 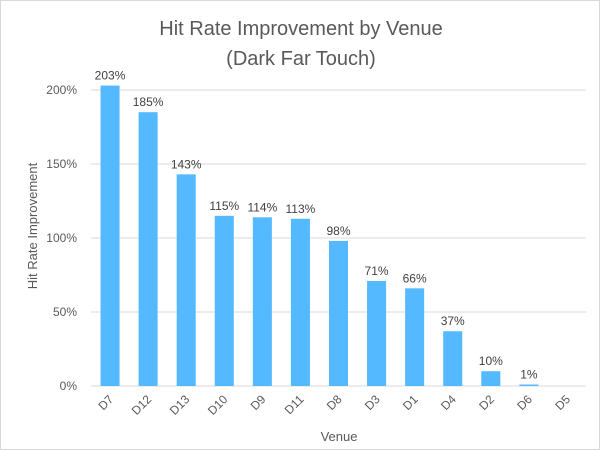 I want to click on data-label: 98%, so click(x=338, y=231).